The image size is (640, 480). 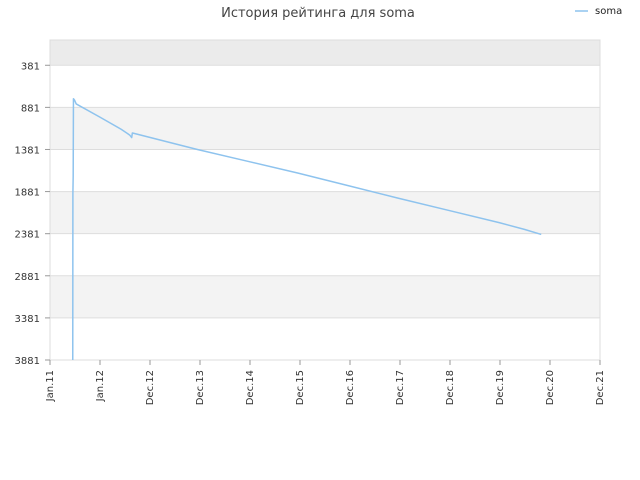 What do you see at coordinates (500, 387) in the screenshot?
I see `x-tick-label: Dec.19` at bounding box center [500, 387].